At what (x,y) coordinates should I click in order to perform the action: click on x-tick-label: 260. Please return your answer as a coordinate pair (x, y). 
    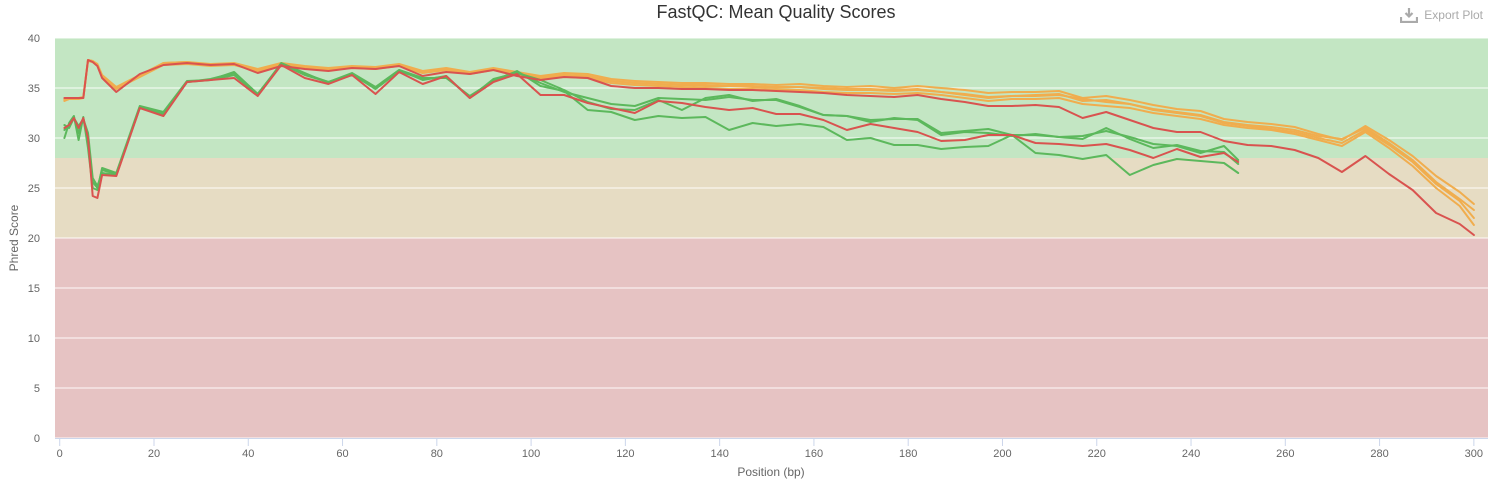
    Looking at the image, I should click on (1285, 454).